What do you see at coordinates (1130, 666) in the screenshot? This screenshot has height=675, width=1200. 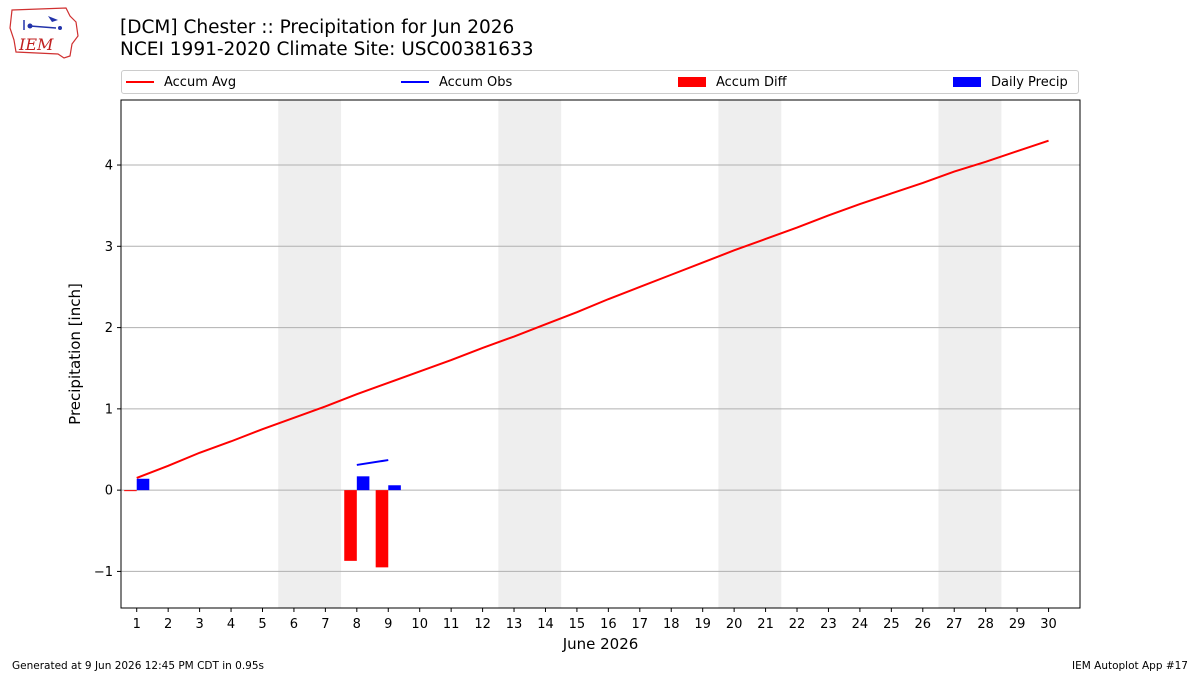 I see `footer-app: IEM Autoplot App #17` at bounding box center [1130, 666].